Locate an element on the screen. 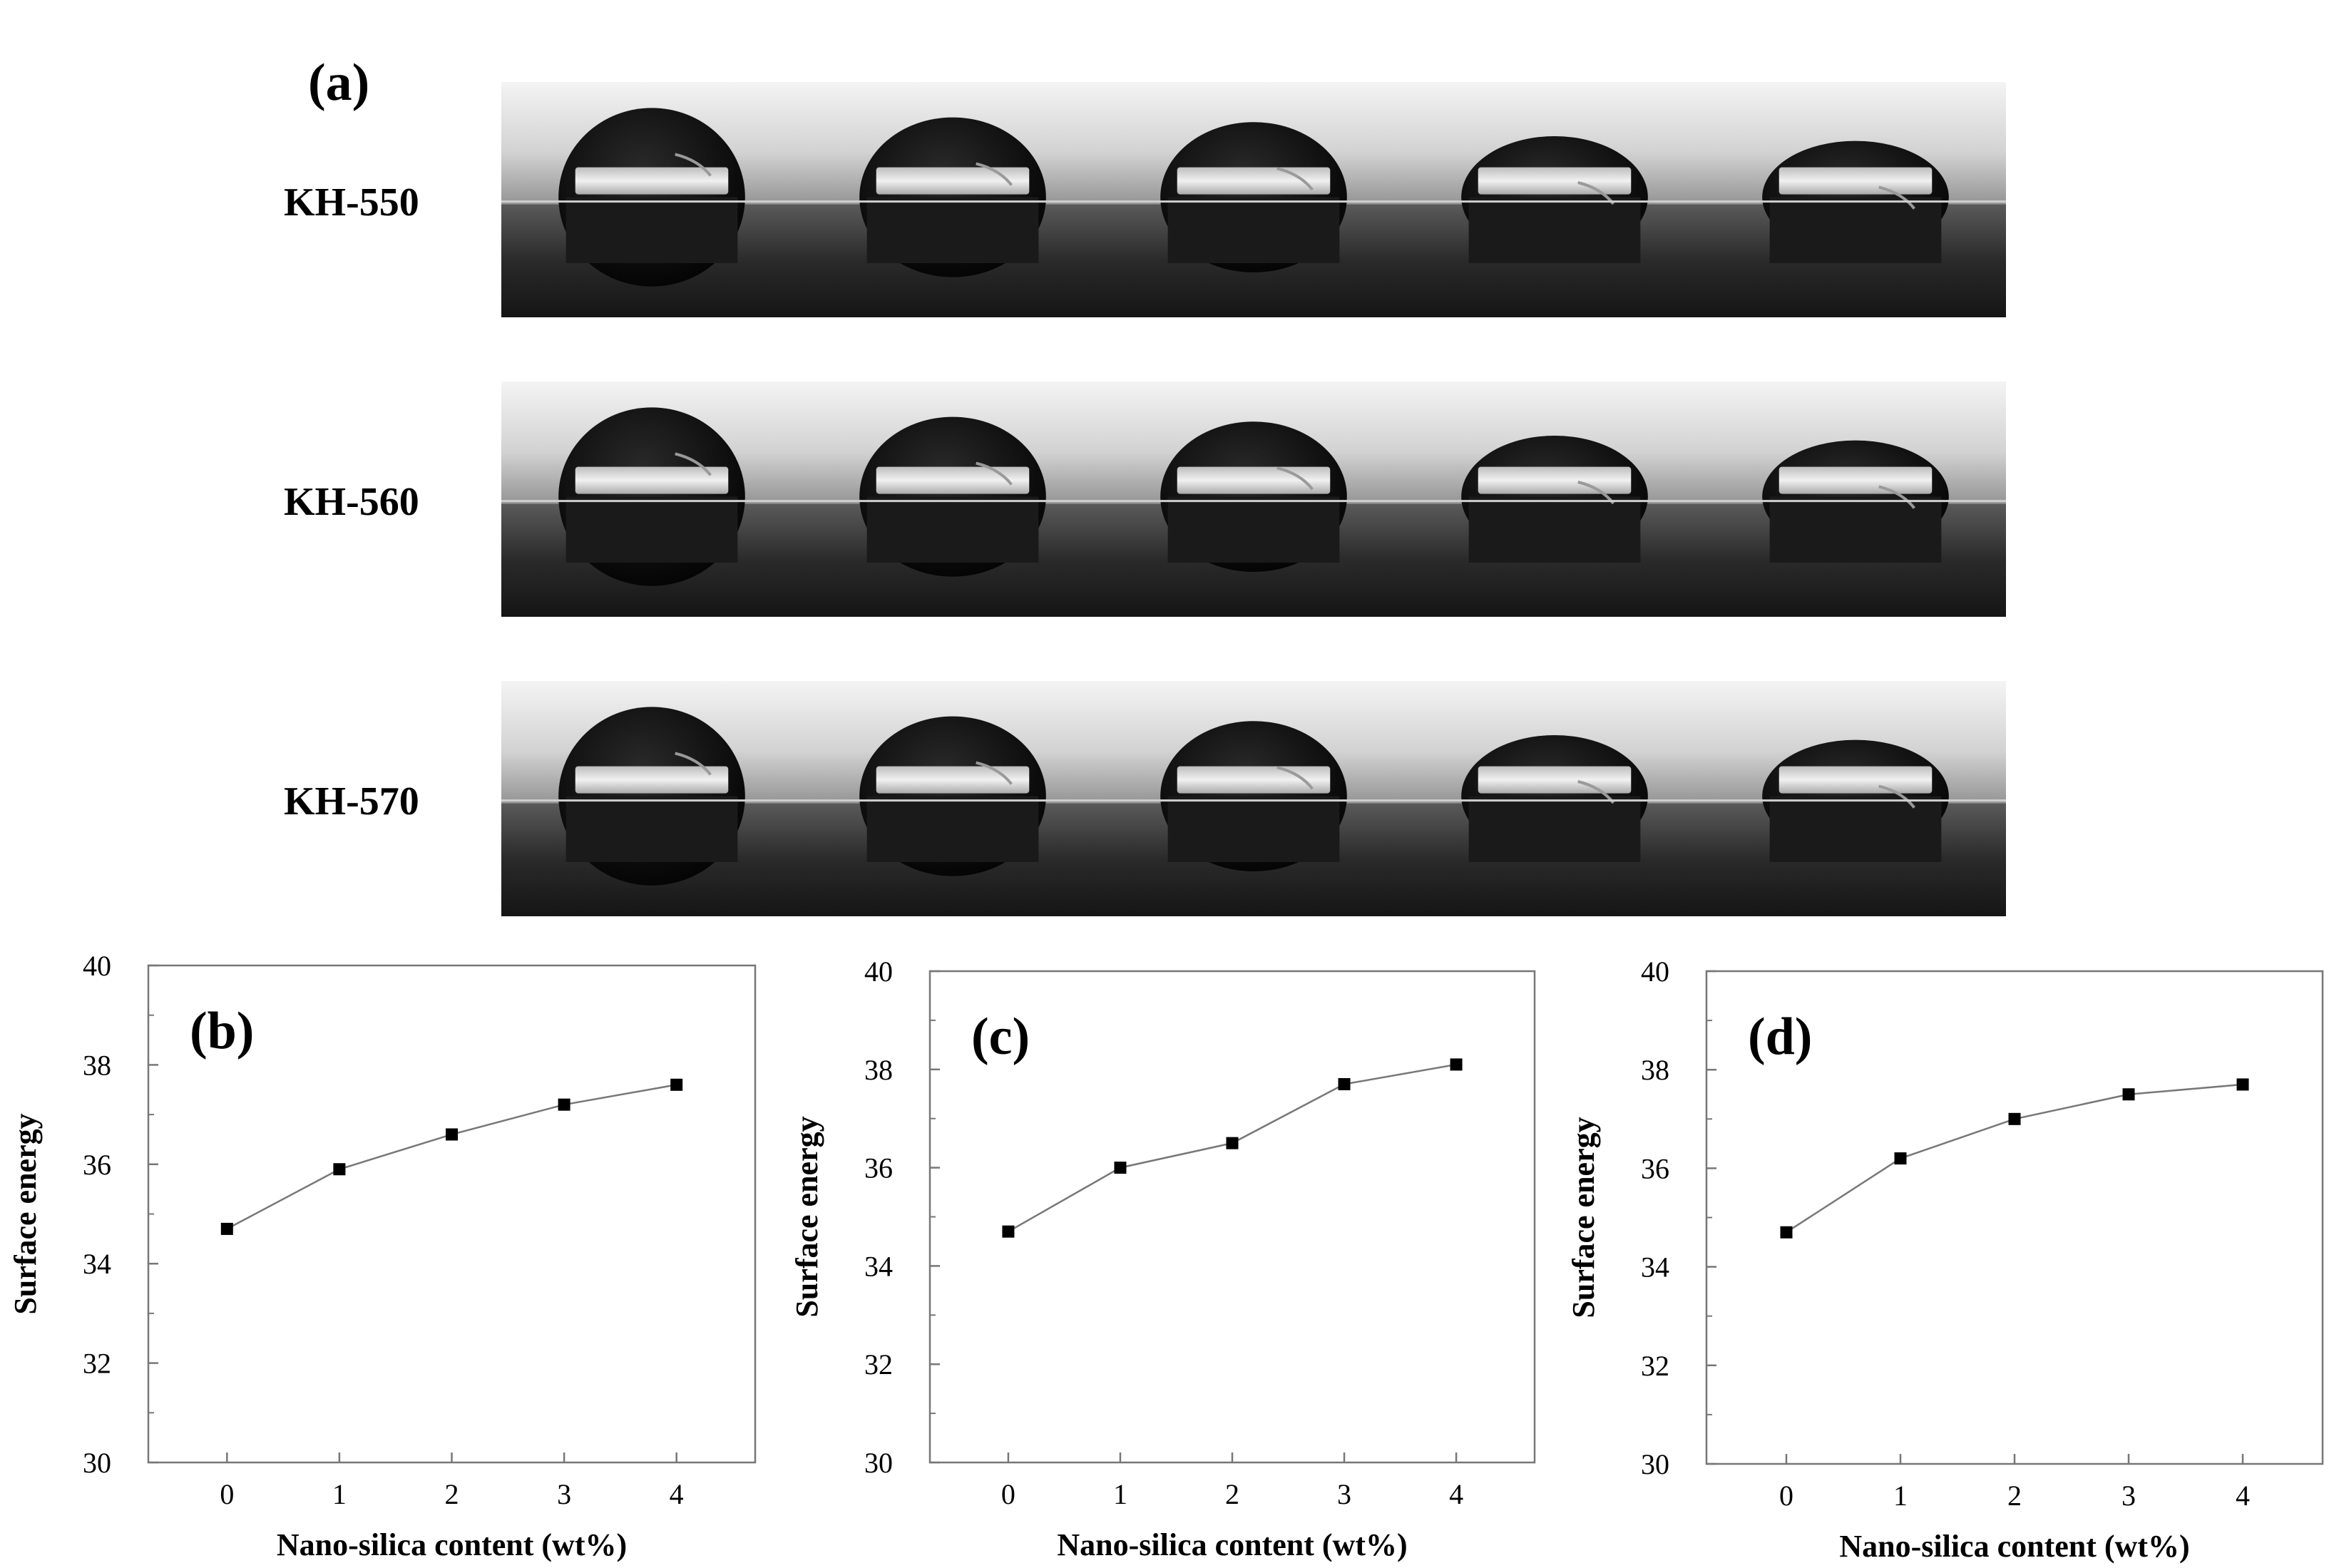 Image resolution: width=2344 pixels, height=1568 pixels. row-label-kh-570: KH-570 is located at coordinates (351, 801).